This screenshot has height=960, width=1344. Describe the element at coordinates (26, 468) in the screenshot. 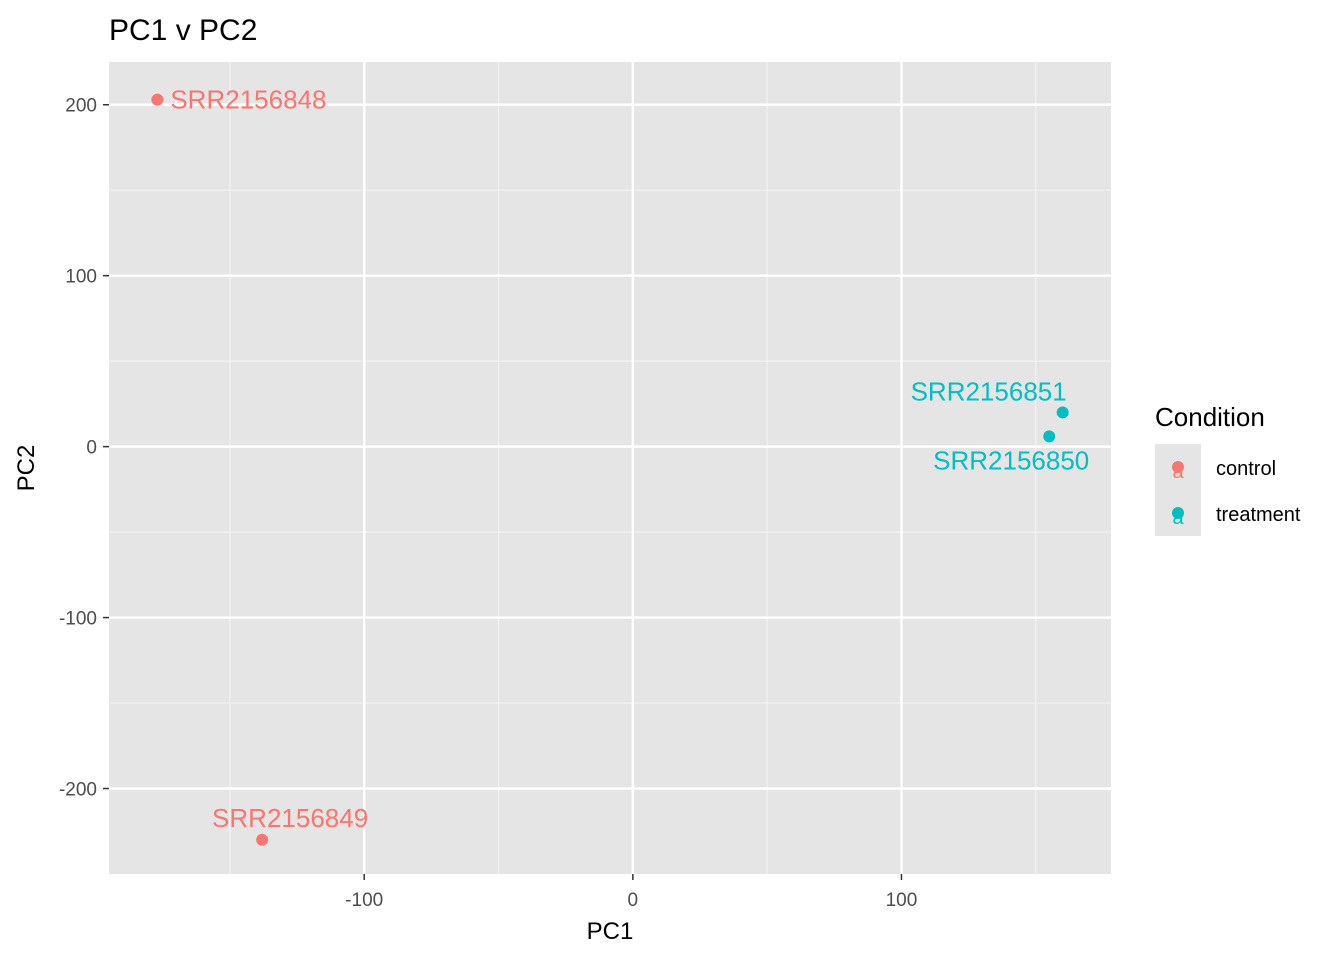

I see `y-axis-title: PC2` at that location.